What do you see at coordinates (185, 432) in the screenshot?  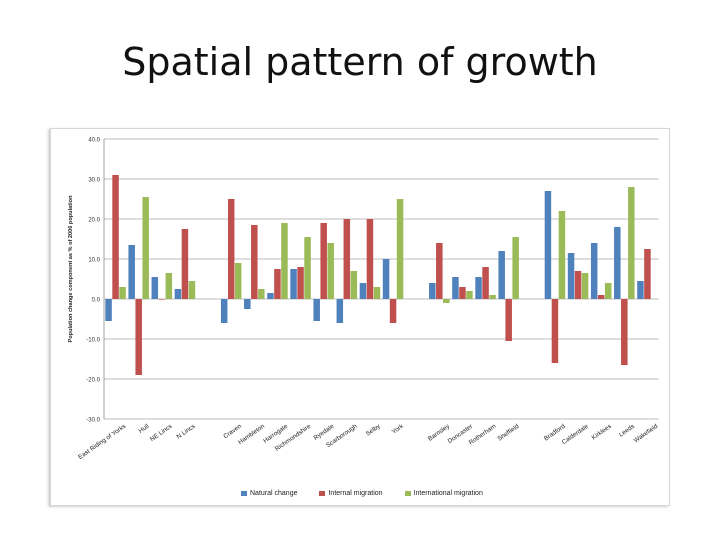 I see `x-tick-label: N Lincs` at bounding box center [185, 432].